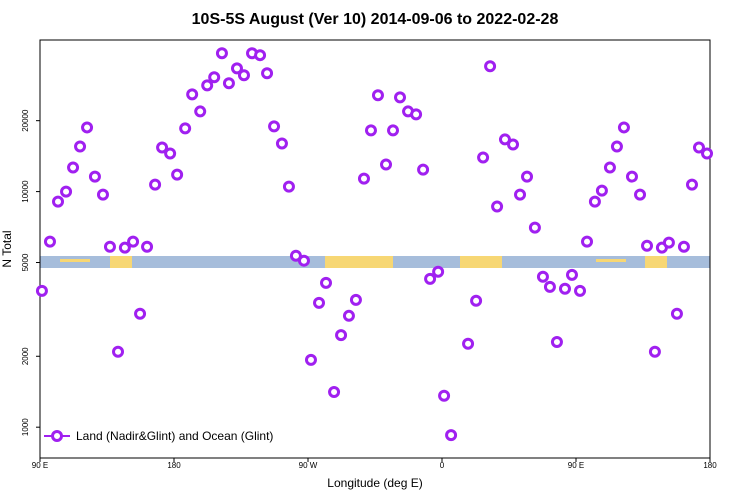 Image resolution: width=750 pixels, height=500 pixels. What do you see at coordinates (25, 120) in the screenshot?
I see `y-tick-label: 20000` at bounding box center [25, 120].